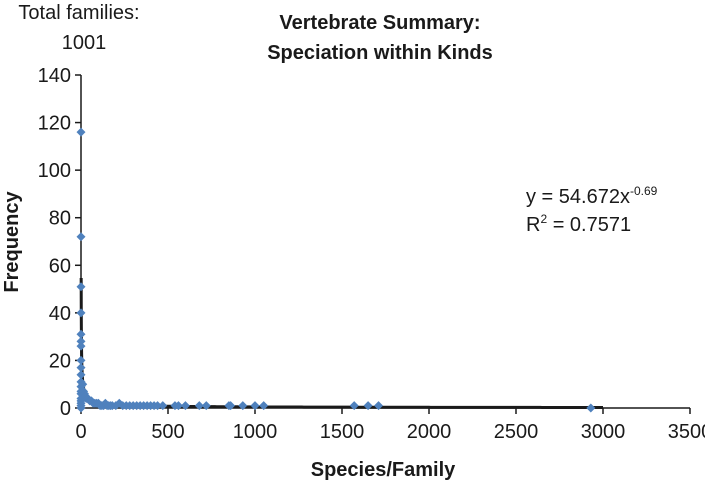 This screenshot has height=483, width=705. Describe the element at coordinates (380, 53) in the screenshot. I see `chart-title-line2: Speciation within Kinds` at that location.